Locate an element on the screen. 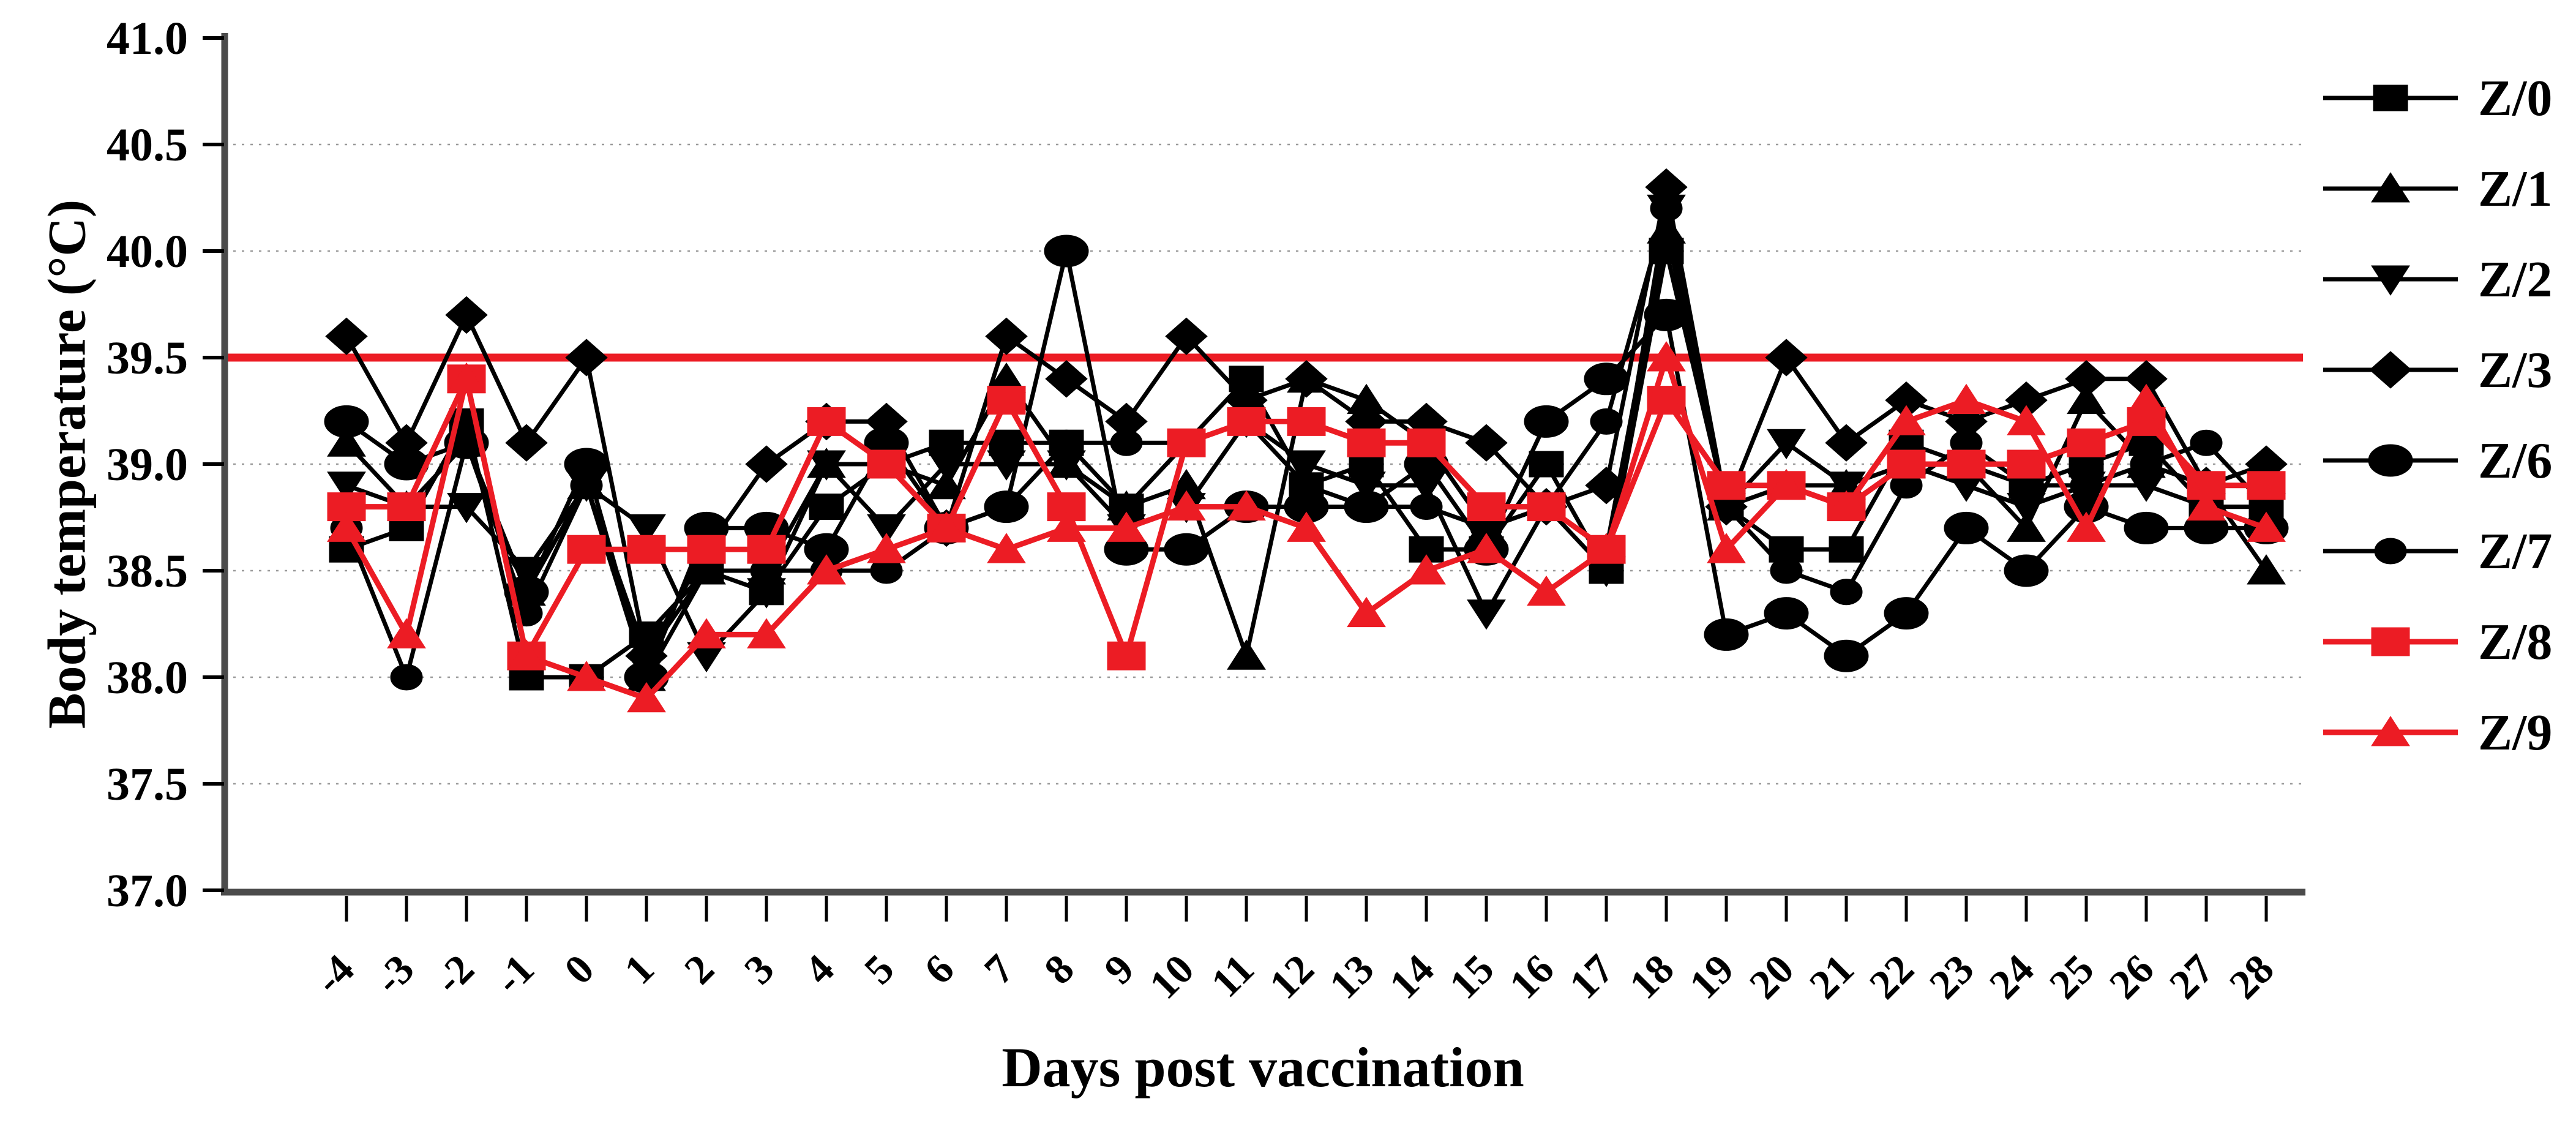 This screenshot has width=2576, height=1123. legend-label: Z/9 is located at coordinates (2515, 732).